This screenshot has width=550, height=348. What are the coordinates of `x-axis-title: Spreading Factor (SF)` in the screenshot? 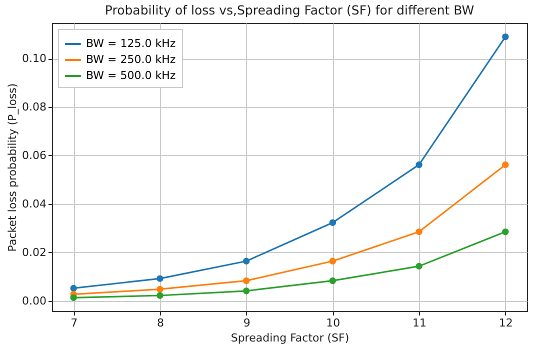 It's located at (290, 338).